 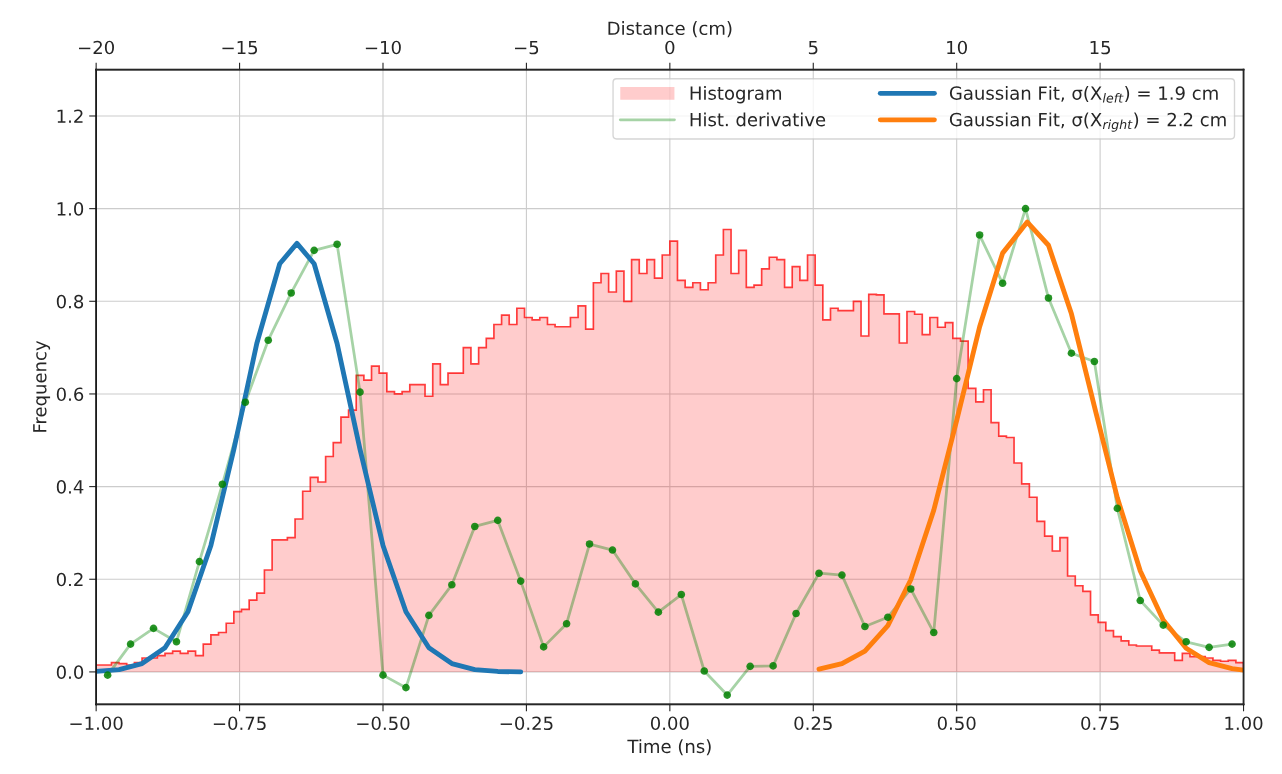 What do you see at coordinates (383, 723) in the screenshot?
I see `x-tick-label: −0.50` at bounding box center [383, 723].